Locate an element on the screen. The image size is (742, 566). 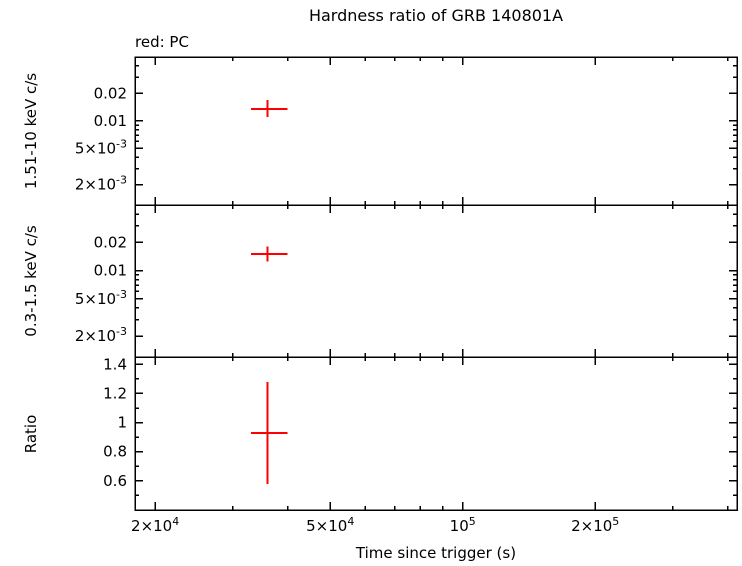
tick-label: 2×10⁴ is located at coordinates (155, 525).